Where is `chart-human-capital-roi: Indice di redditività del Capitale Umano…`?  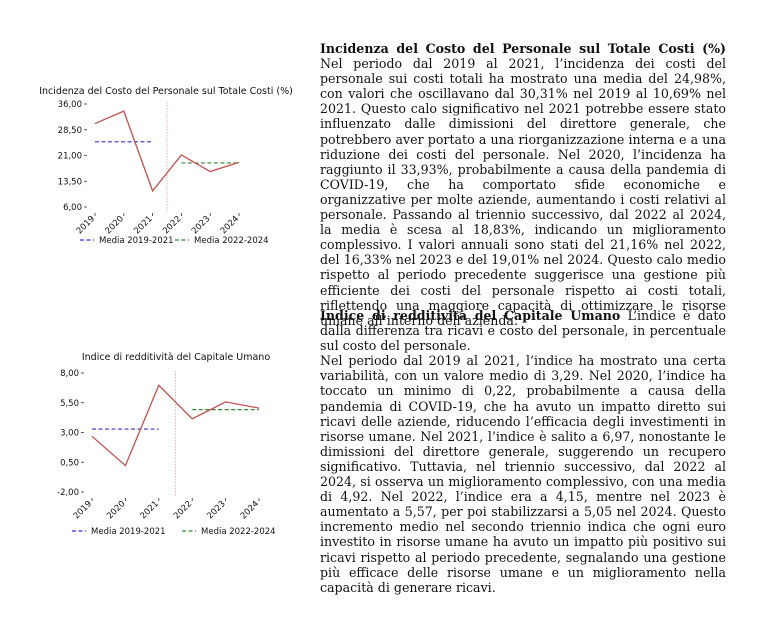 chart-human-capital-roi: Indice di redditività del Capitale Umano… is located at coordinates (170, 445).